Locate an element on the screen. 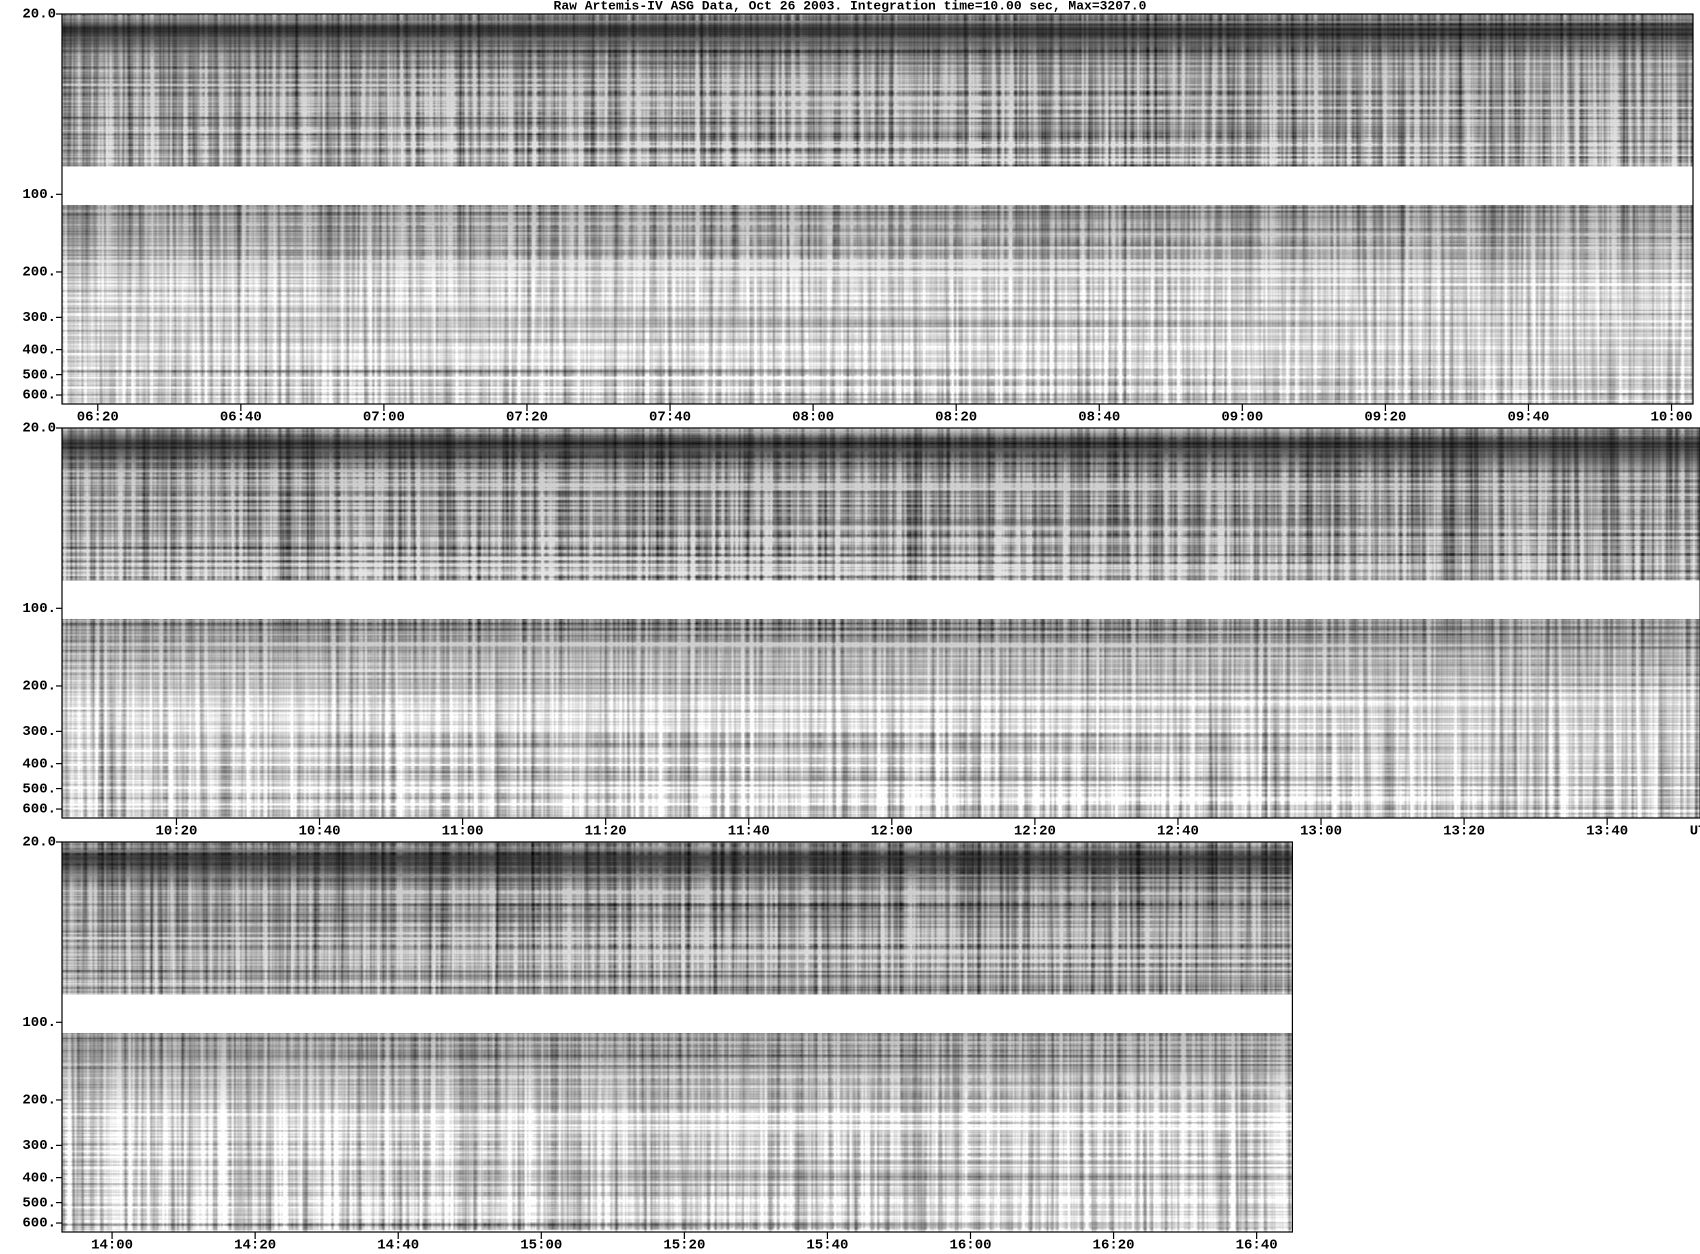  x-tick-label: 12:20 is located at coordinates (1035, 832).